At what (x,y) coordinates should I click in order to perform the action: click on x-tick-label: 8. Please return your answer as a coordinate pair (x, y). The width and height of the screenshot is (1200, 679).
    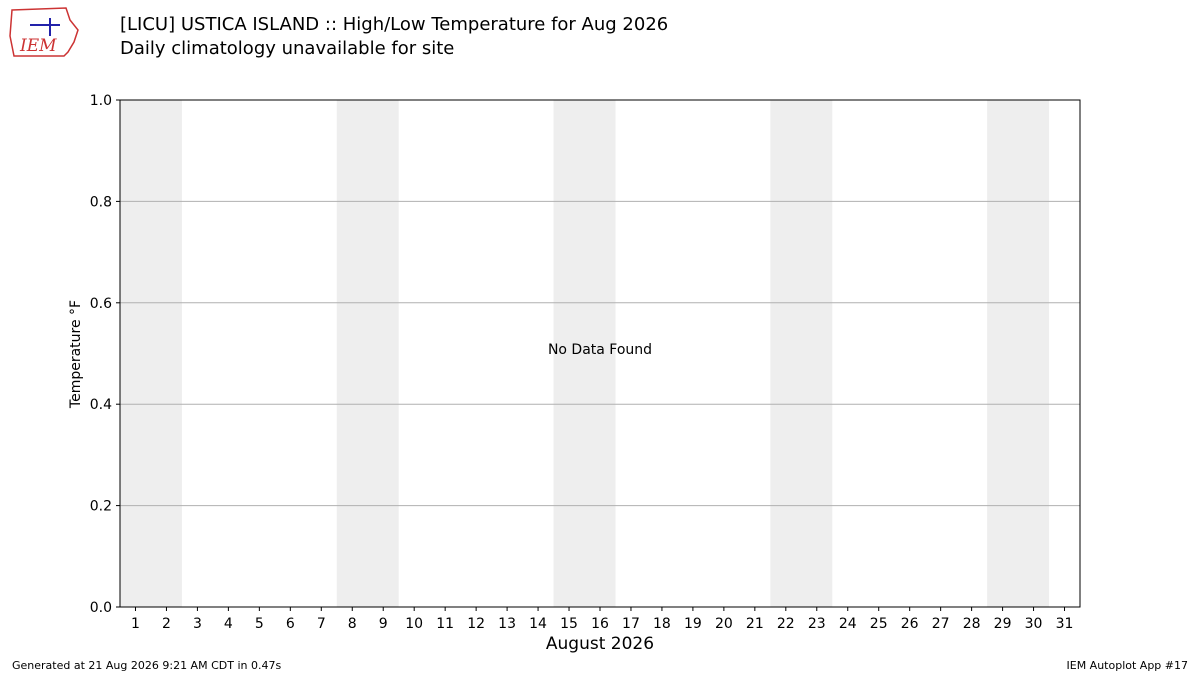
    Looking at the image, I should click on (352, 624).